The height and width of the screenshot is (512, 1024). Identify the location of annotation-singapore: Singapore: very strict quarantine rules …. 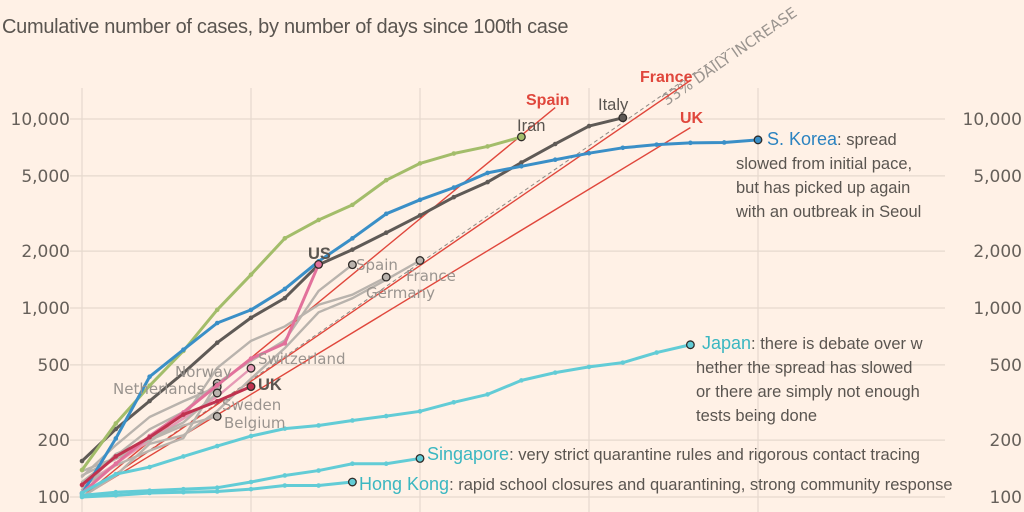
(673, 454).